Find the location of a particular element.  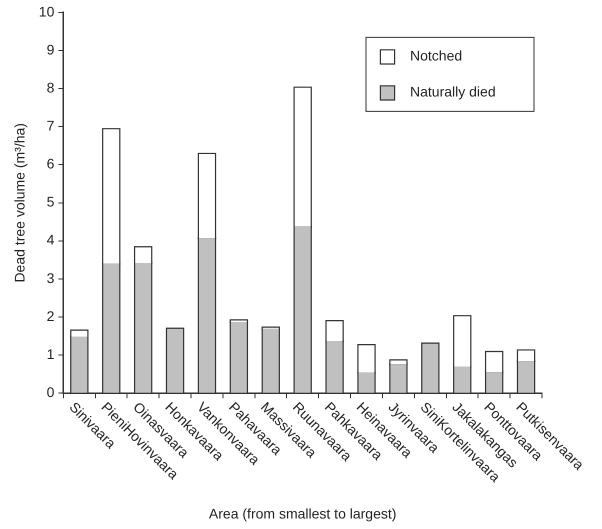

y-tick-label: 9 is located at coordinates (50, 49).